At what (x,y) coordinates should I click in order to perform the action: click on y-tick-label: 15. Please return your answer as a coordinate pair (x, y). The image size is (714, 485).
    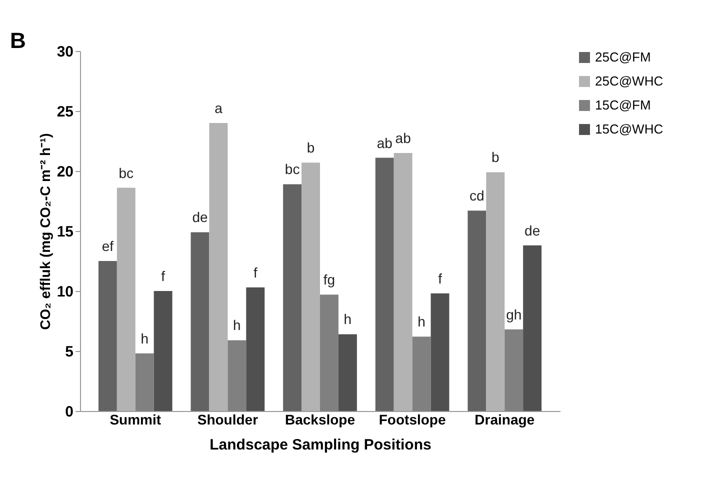
    Looking at the image, I should click on (65, 232).